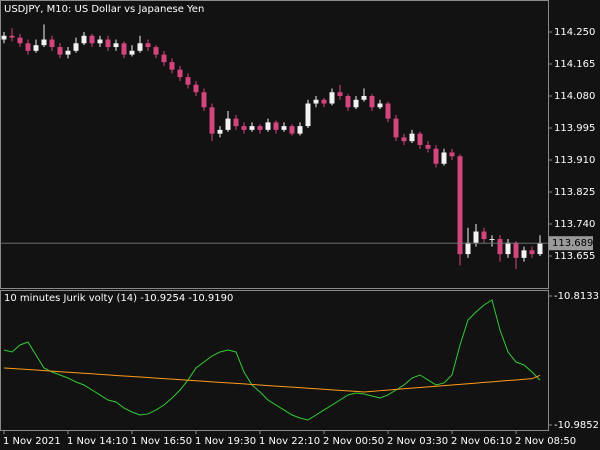 The height and width of the screenshot is (450, 600). What do you see at coordinates (417, 441) in the screenshot?
I see `x-tick-label: 2 Nov 03:30` at bounding box center [417, 441].